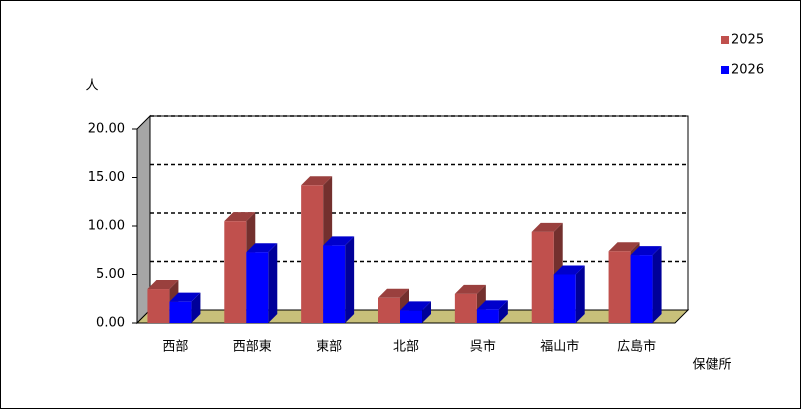 The width and height of the screenshot is (801, 409). Describe the element at coordinates (175, 347) in the screenshot. I see `x-tick-label: 西部` at that location.